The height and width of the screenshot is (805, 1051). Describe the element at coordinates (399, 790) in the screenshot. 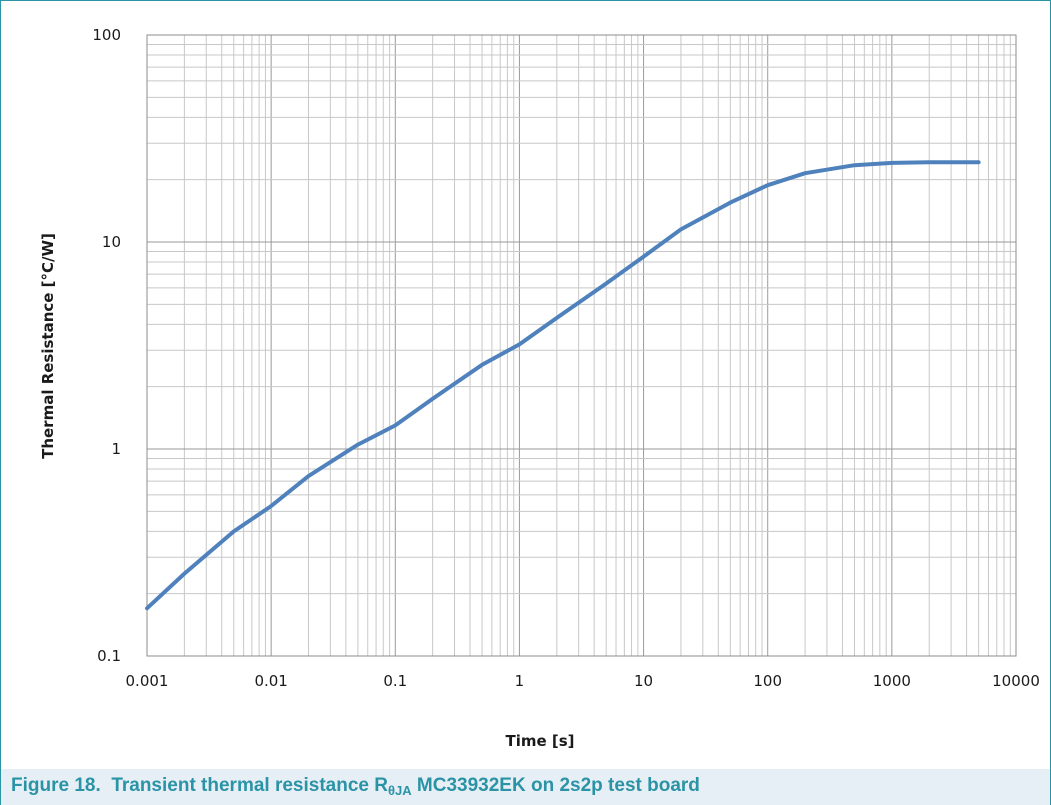

I see `caption-subscript: θJA` at that location.